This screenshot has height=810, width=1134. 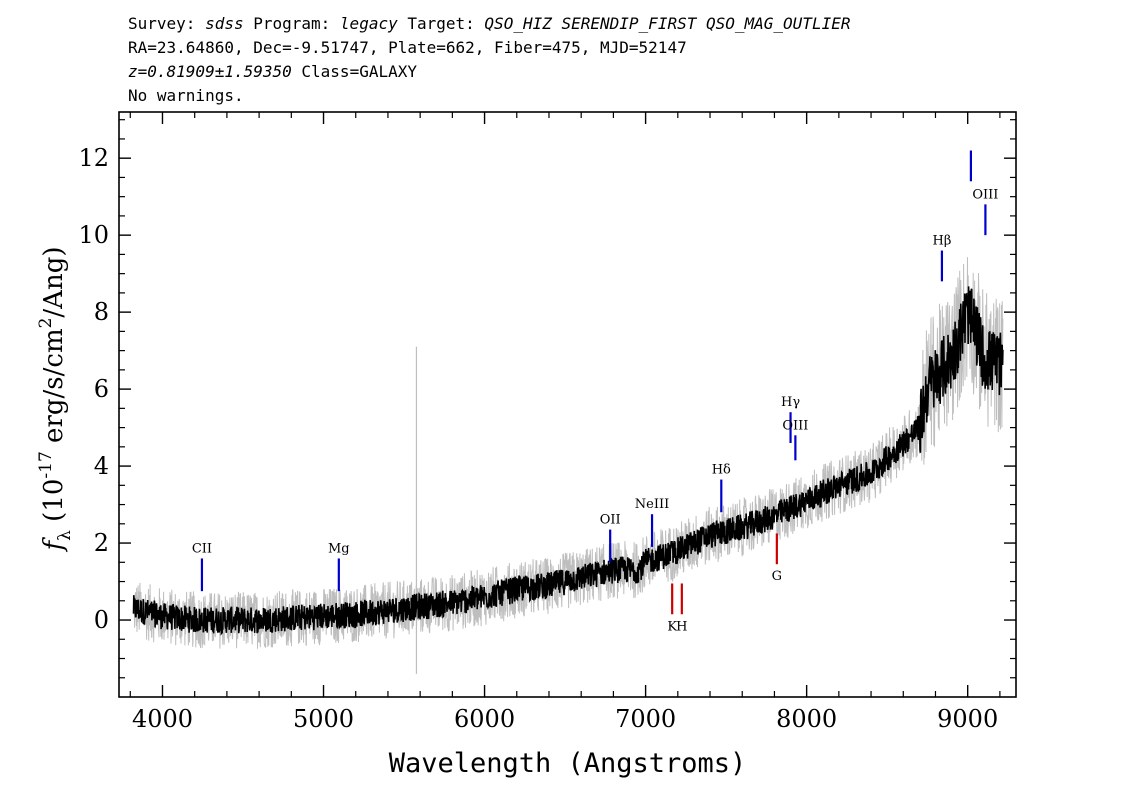 What do you see at coordinates (339, 548) in the screenshot?
I see `emission-line-label: Mg` at bounding box center [339, 548].